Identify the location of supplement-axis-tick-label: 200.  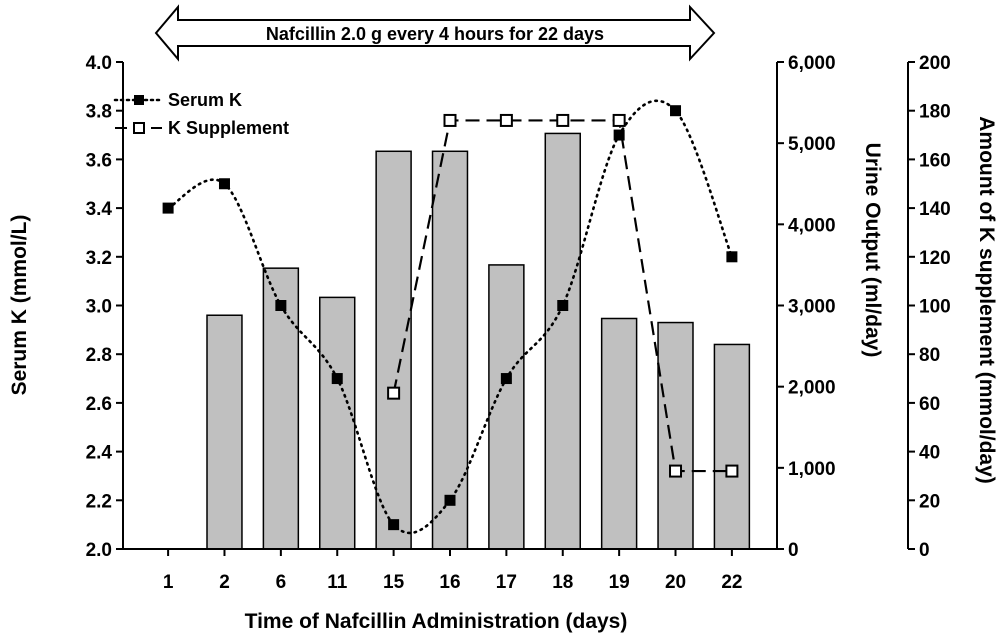
(935, 63).